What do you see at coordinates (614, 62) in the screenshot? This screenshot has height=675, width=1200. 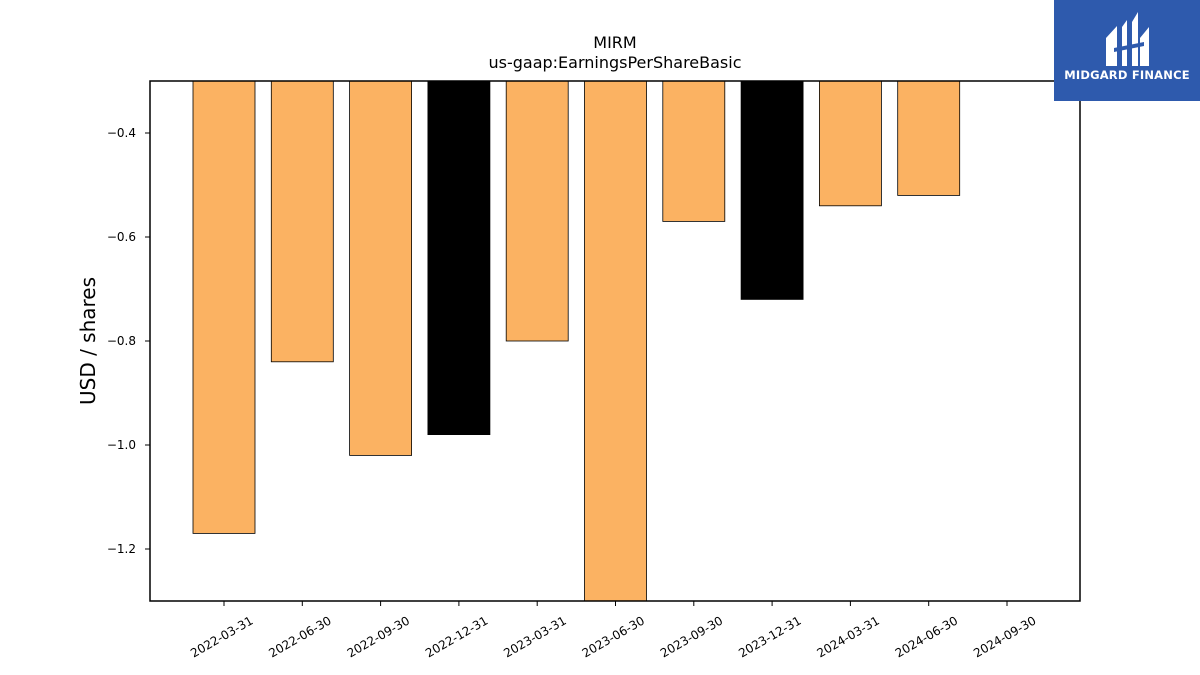 I see `chart-subtitle: us-gaap:EarningsPerShareBasic` at bounding box center [614, 62].